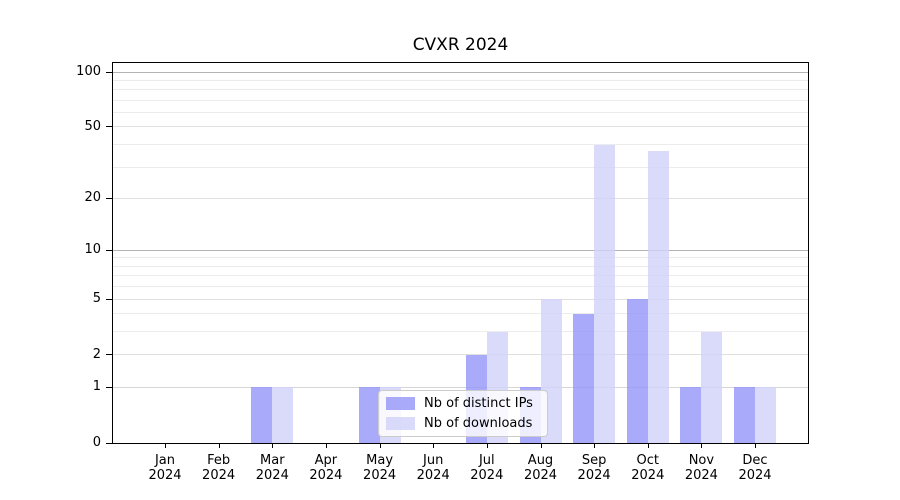 Image resolution: width=900 pixels, height=500 pixels. I want to click on x-tick-label-jul: Jul 2024, so click(487, 468).